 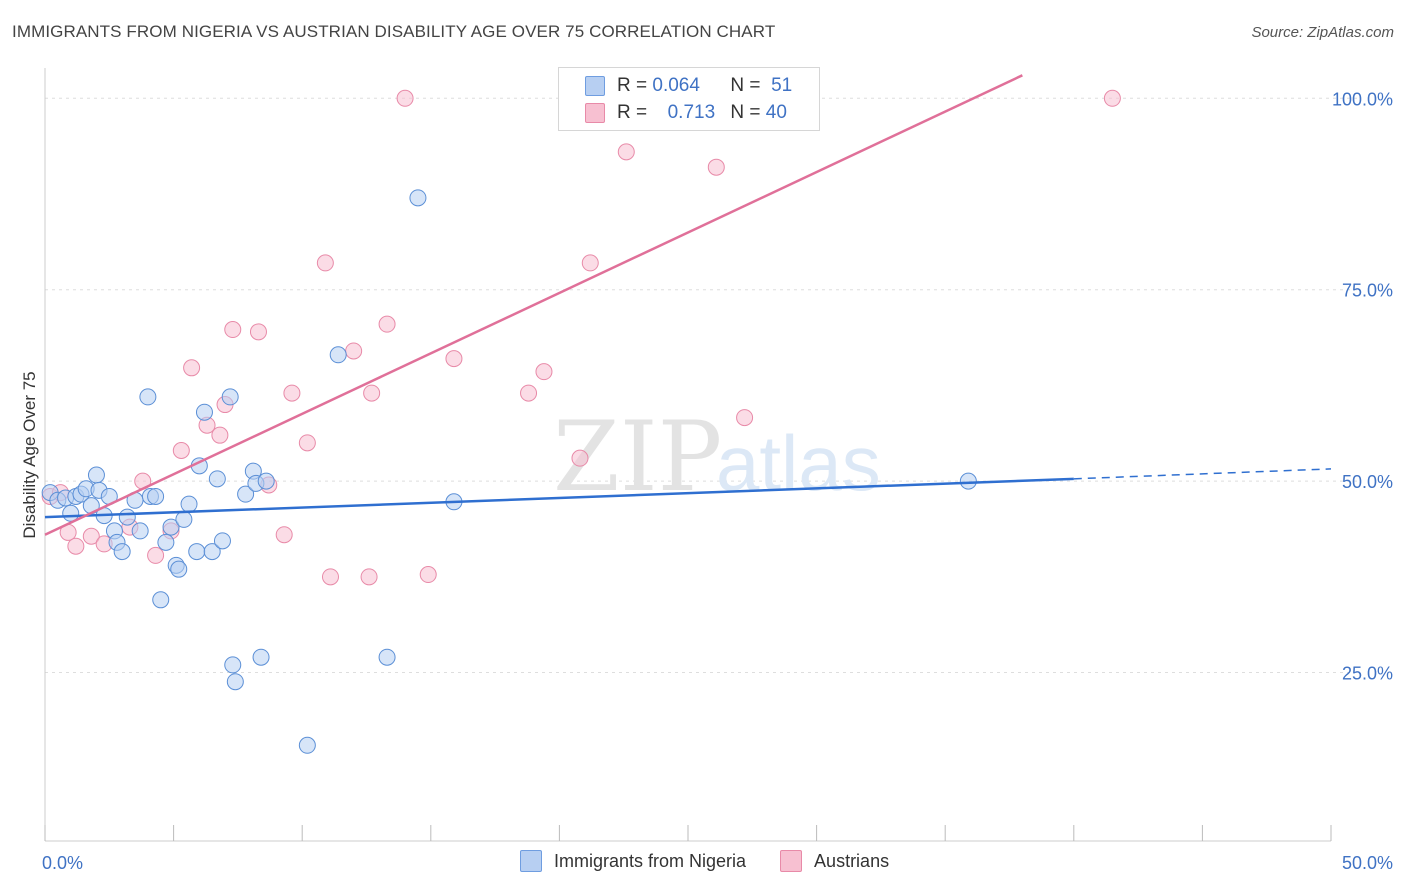 I want to click on y-tick-label-0: 25.0%, so click(x=1367, y=674).